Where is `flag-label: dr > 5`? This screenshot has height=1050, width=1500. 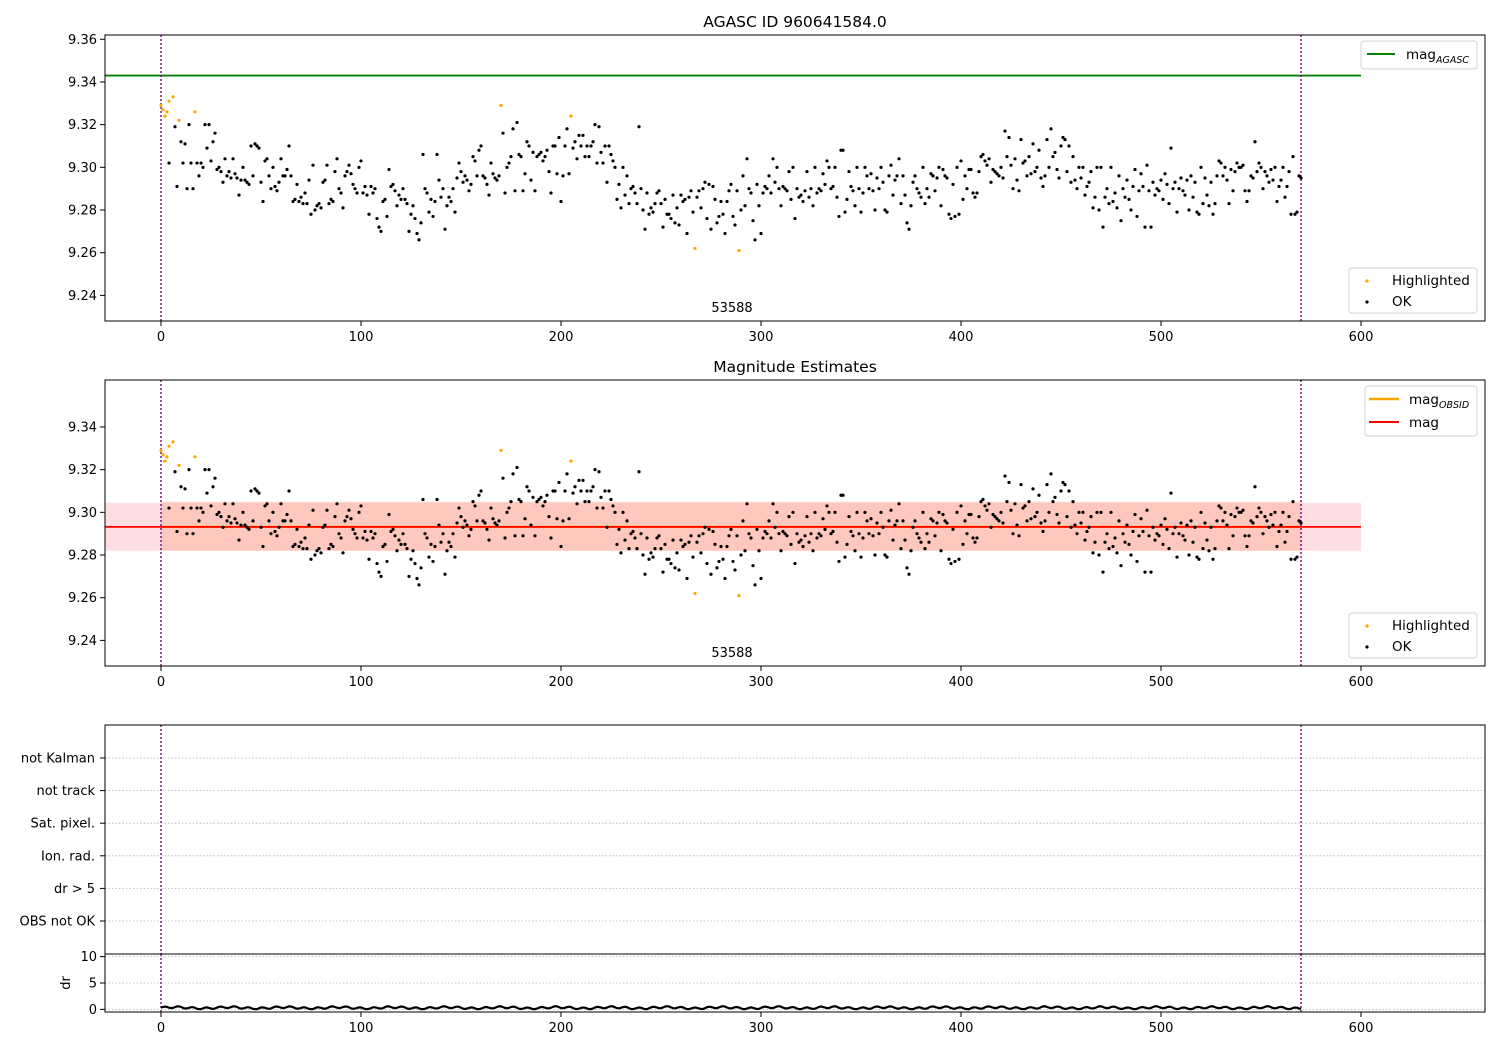
flag-label: dr > 5 is located at coordinates (74, 889).